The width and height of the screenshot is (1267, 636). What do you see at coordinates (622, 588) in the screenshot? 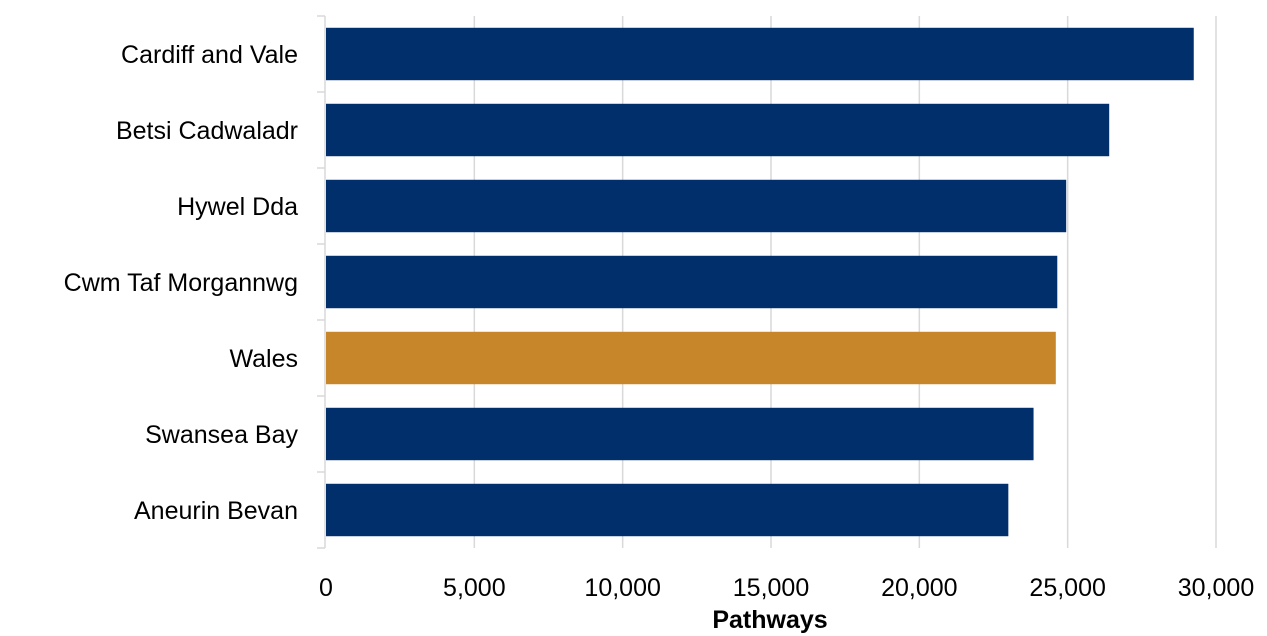
I see `x-tick-label: 10,000` at bounding box center [622, 588].